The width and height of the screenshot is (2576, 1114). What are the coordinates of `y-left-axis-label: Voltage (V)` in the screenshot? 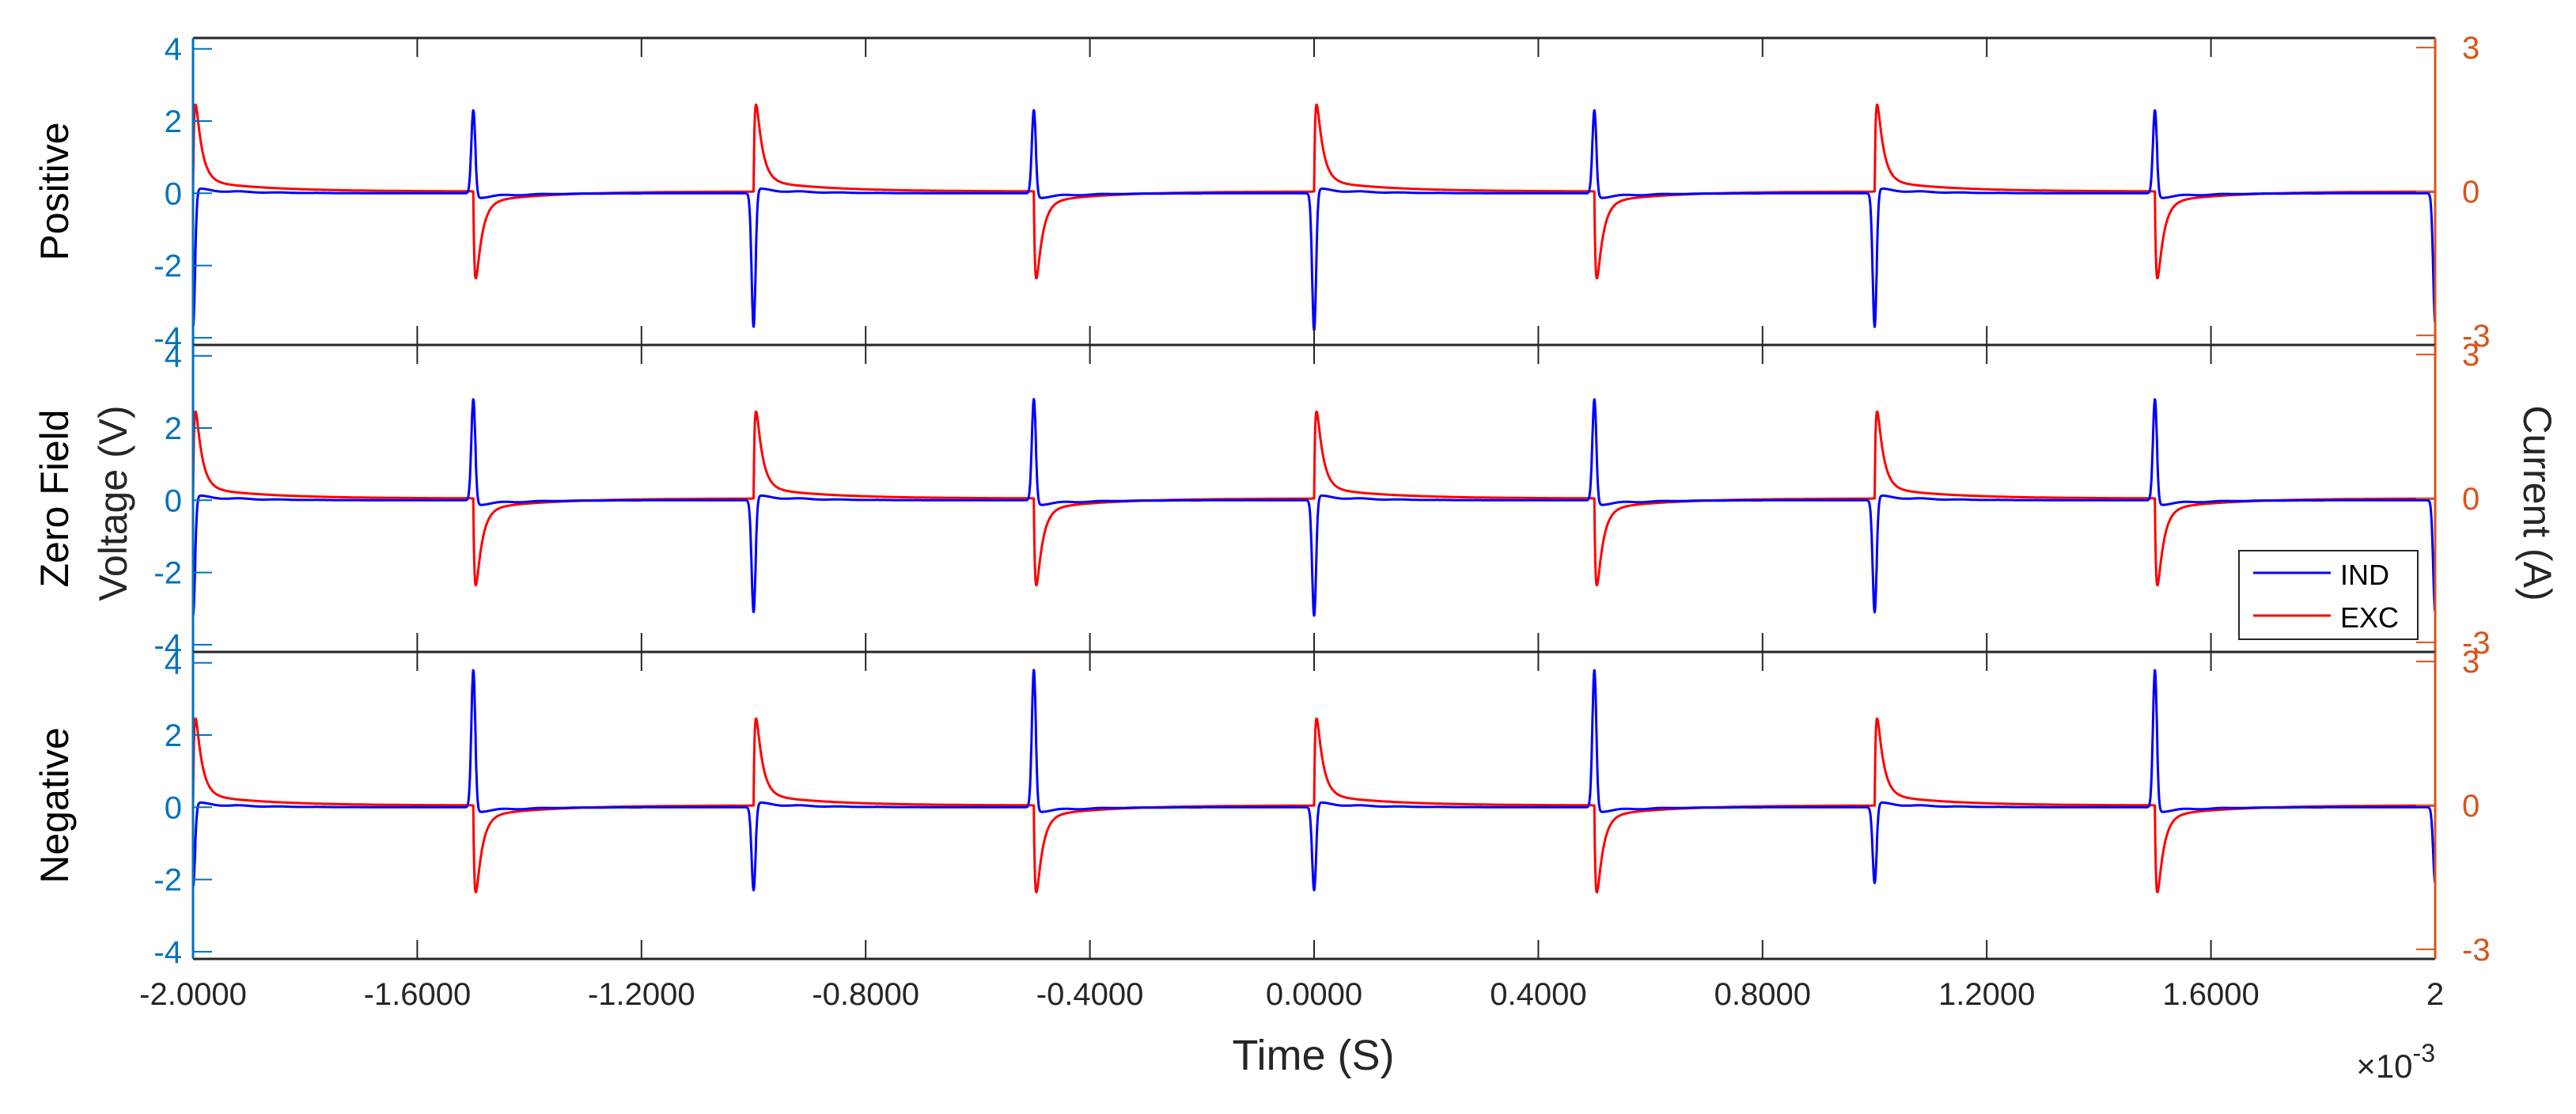 It's located at (113, 503).